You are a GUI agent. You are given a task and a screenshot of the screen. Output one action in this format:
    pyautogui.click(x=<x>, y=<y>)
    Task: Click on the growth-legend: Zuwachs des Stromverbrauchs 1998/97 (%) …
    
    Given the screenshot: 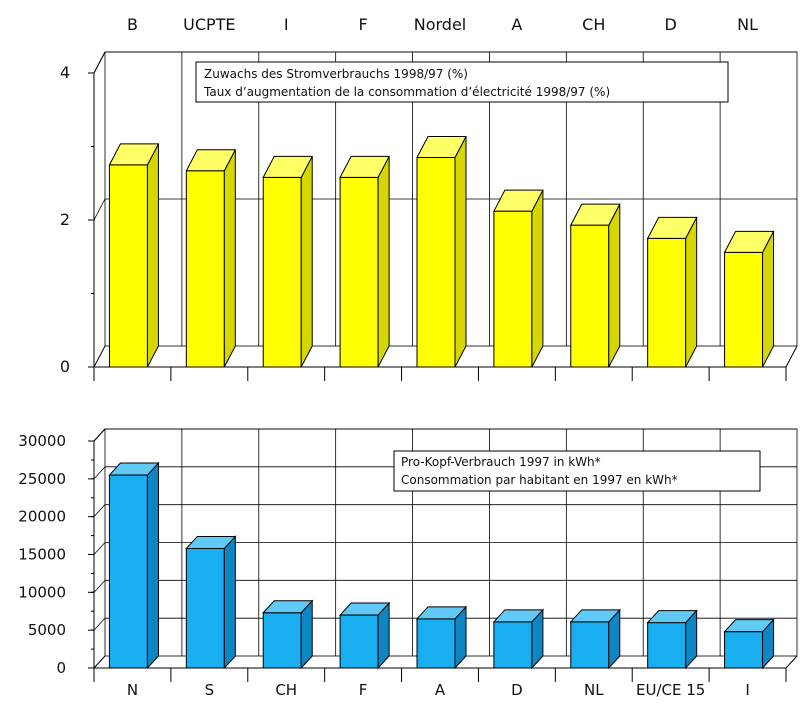 What is the action you would take?
    pyautogui.click(x=462, y=82)
    